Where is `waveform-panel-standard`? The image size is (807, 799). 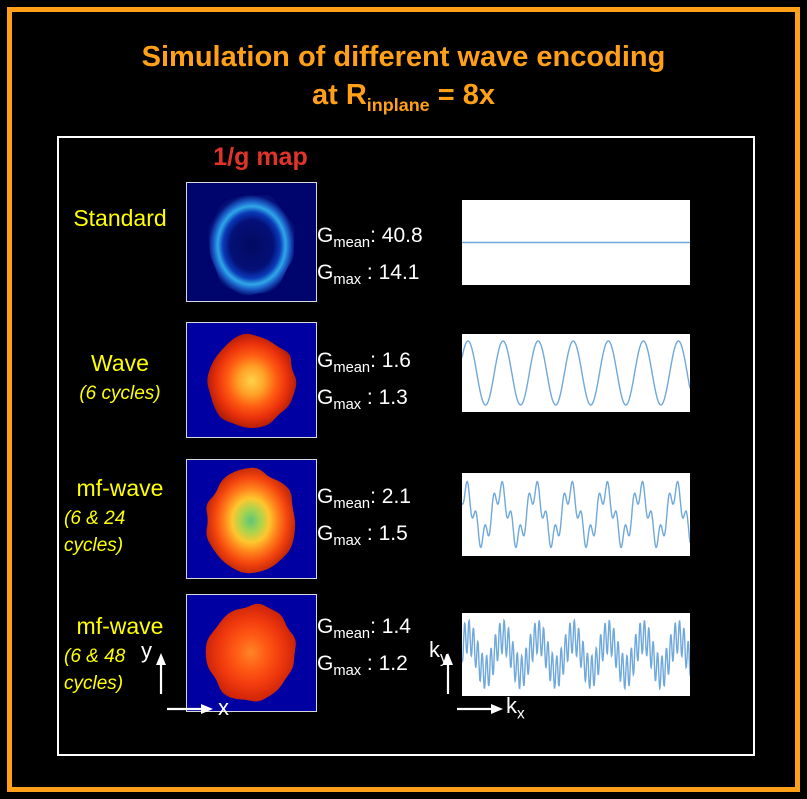 waveform-panel-standard is located at coordinates (576, 242).